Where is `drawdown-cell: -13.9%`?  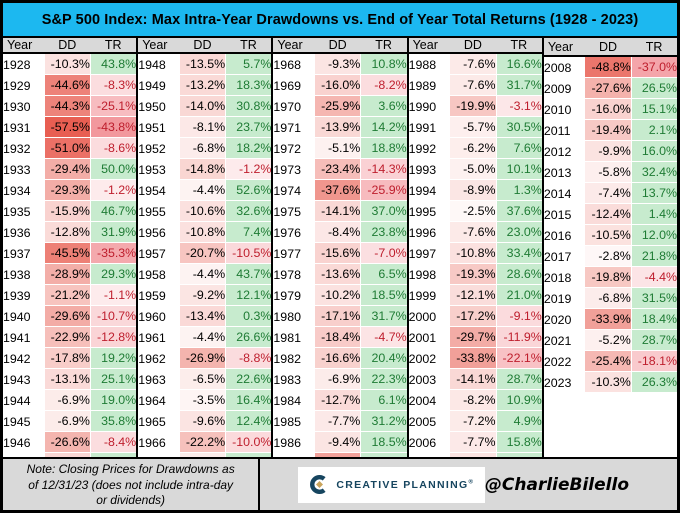
drawdown-cell: -13.9% is located at coordinates (337, 128).